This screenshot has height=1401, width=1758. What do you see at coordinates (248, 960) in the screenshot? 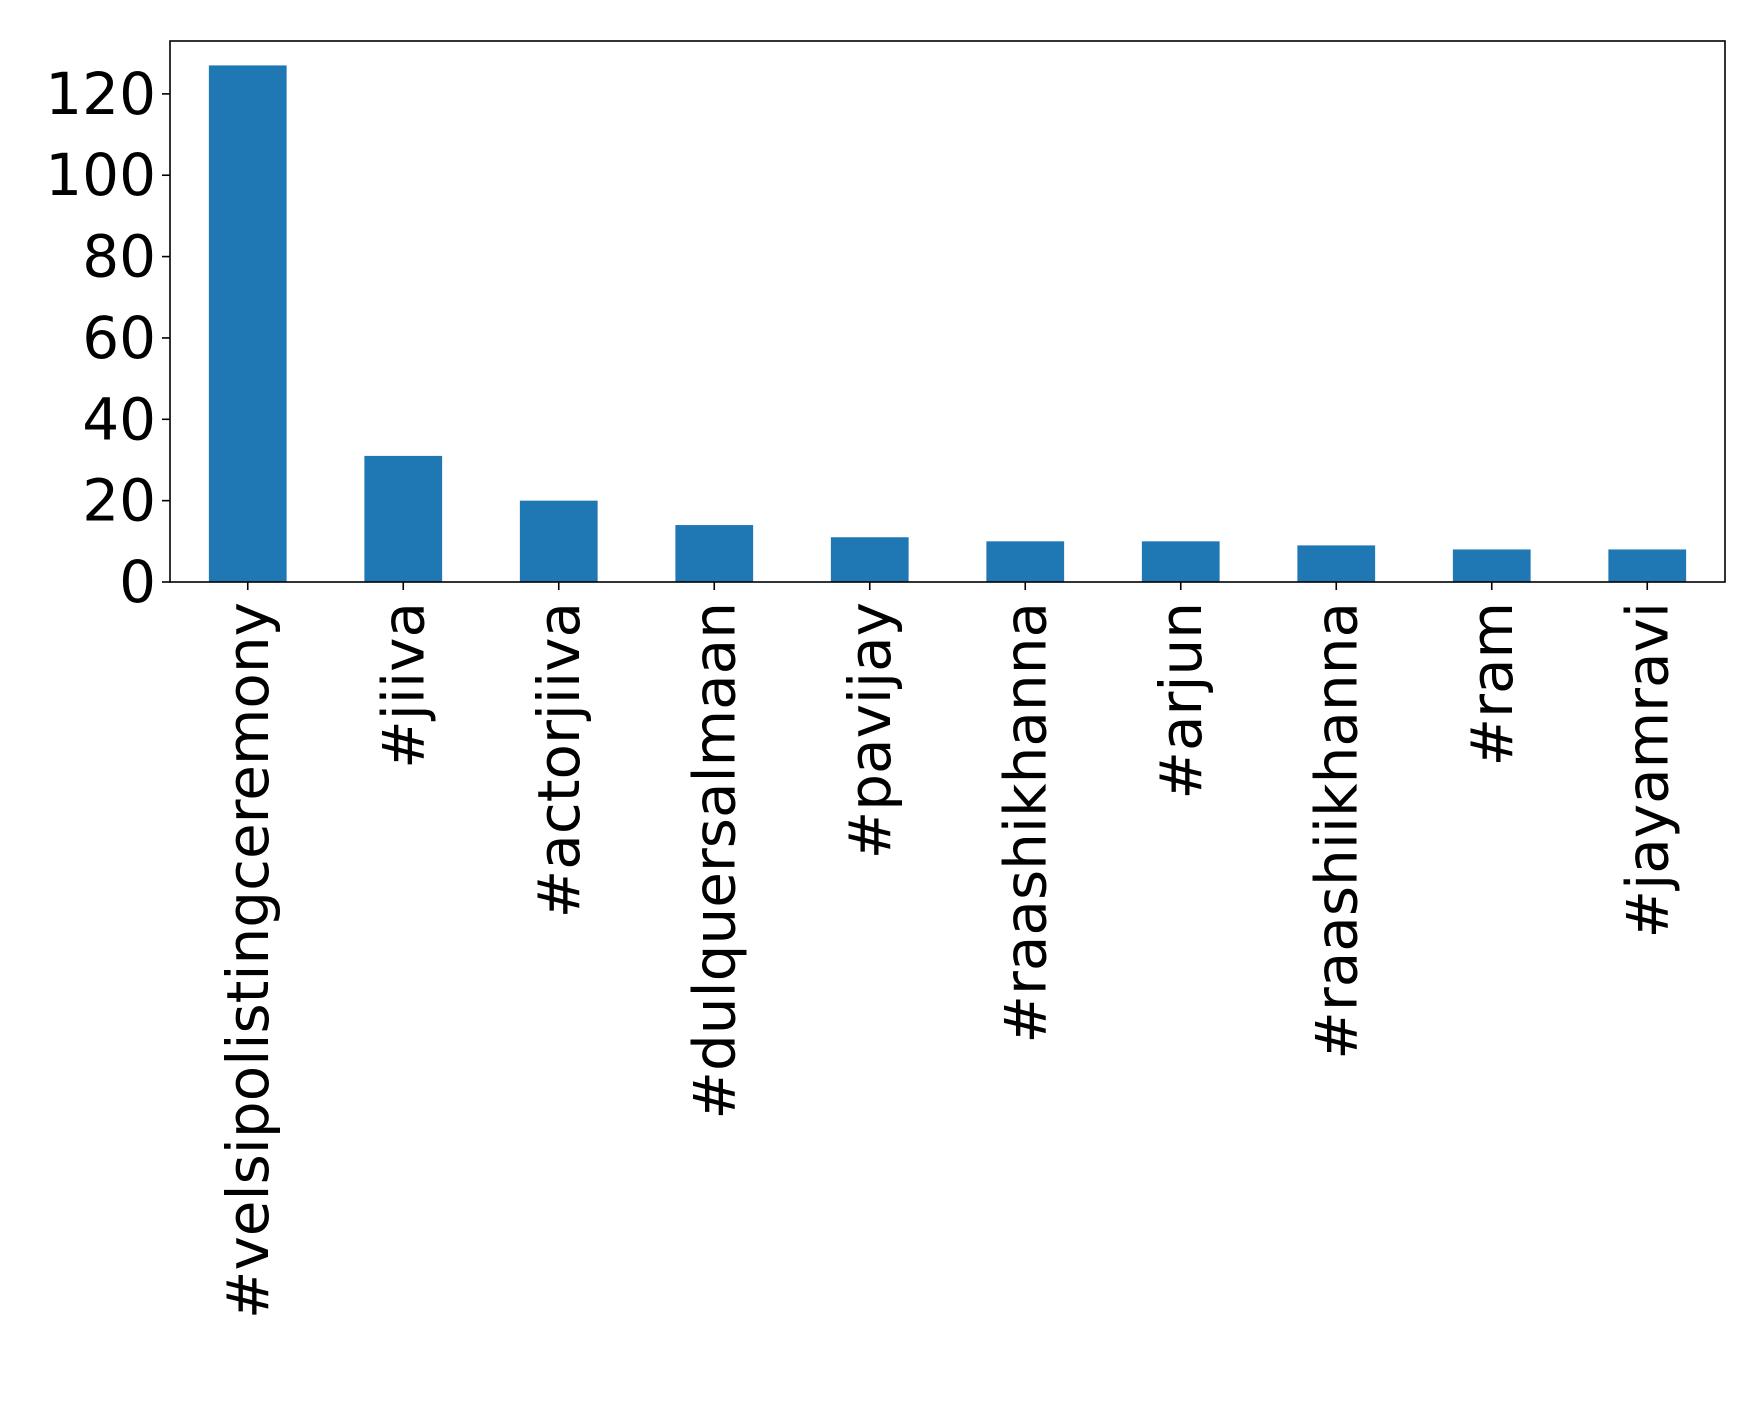
I see `x-tick-label: #velsipolistingceremony` at bounding box center [248, 960].